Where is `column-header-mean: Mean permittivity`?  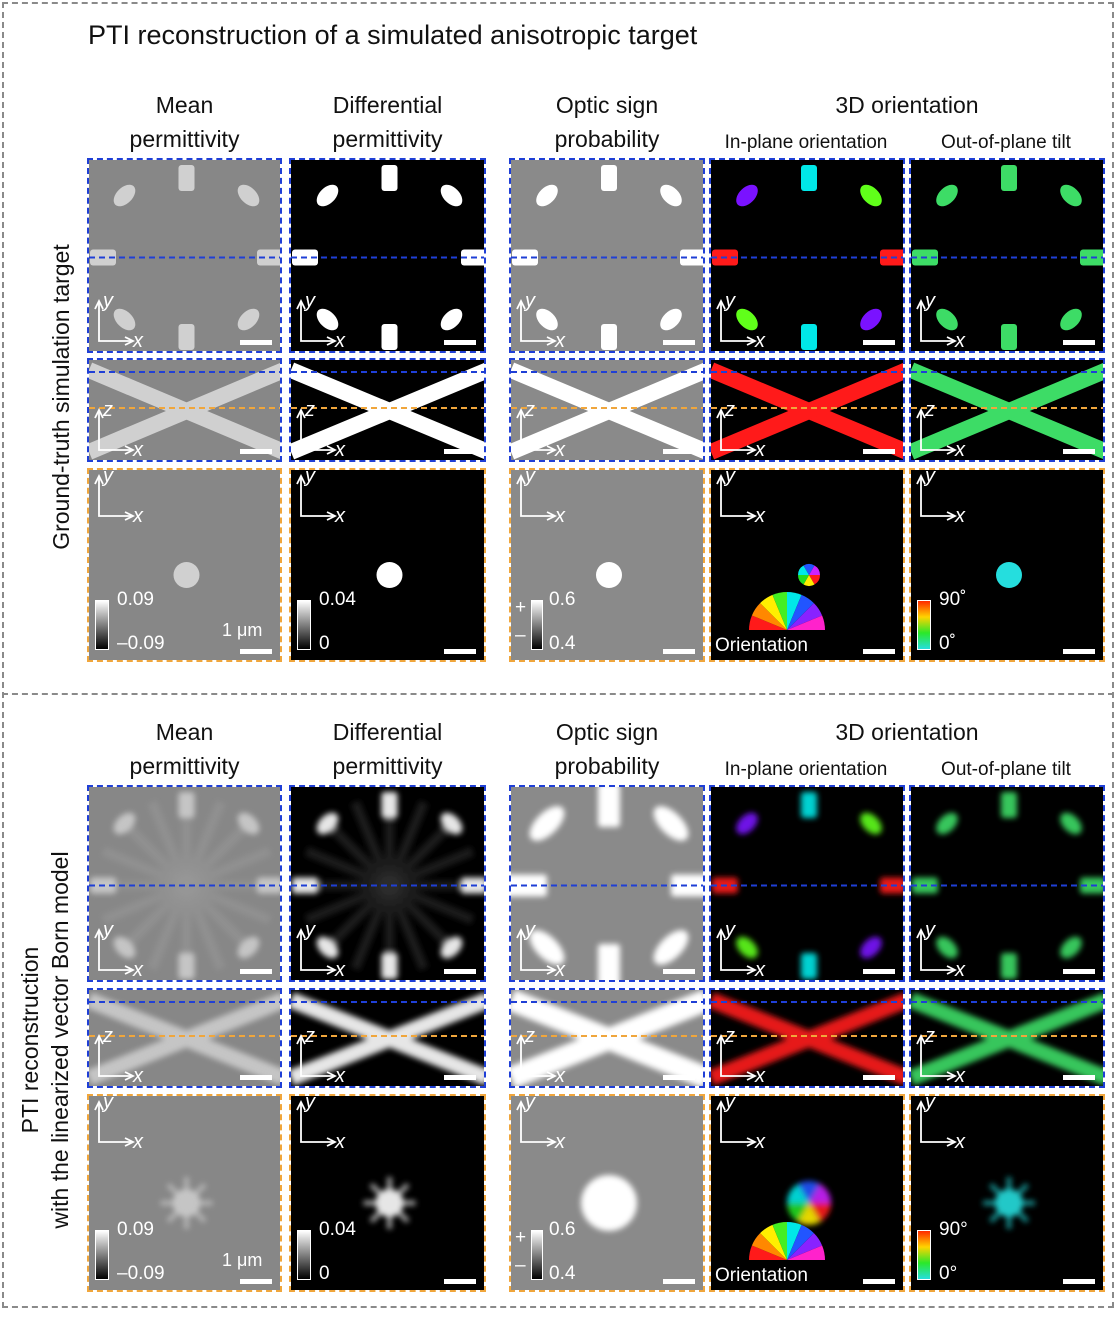
column-header-mean: Mean permittivity is located at coordinates (184, 749).